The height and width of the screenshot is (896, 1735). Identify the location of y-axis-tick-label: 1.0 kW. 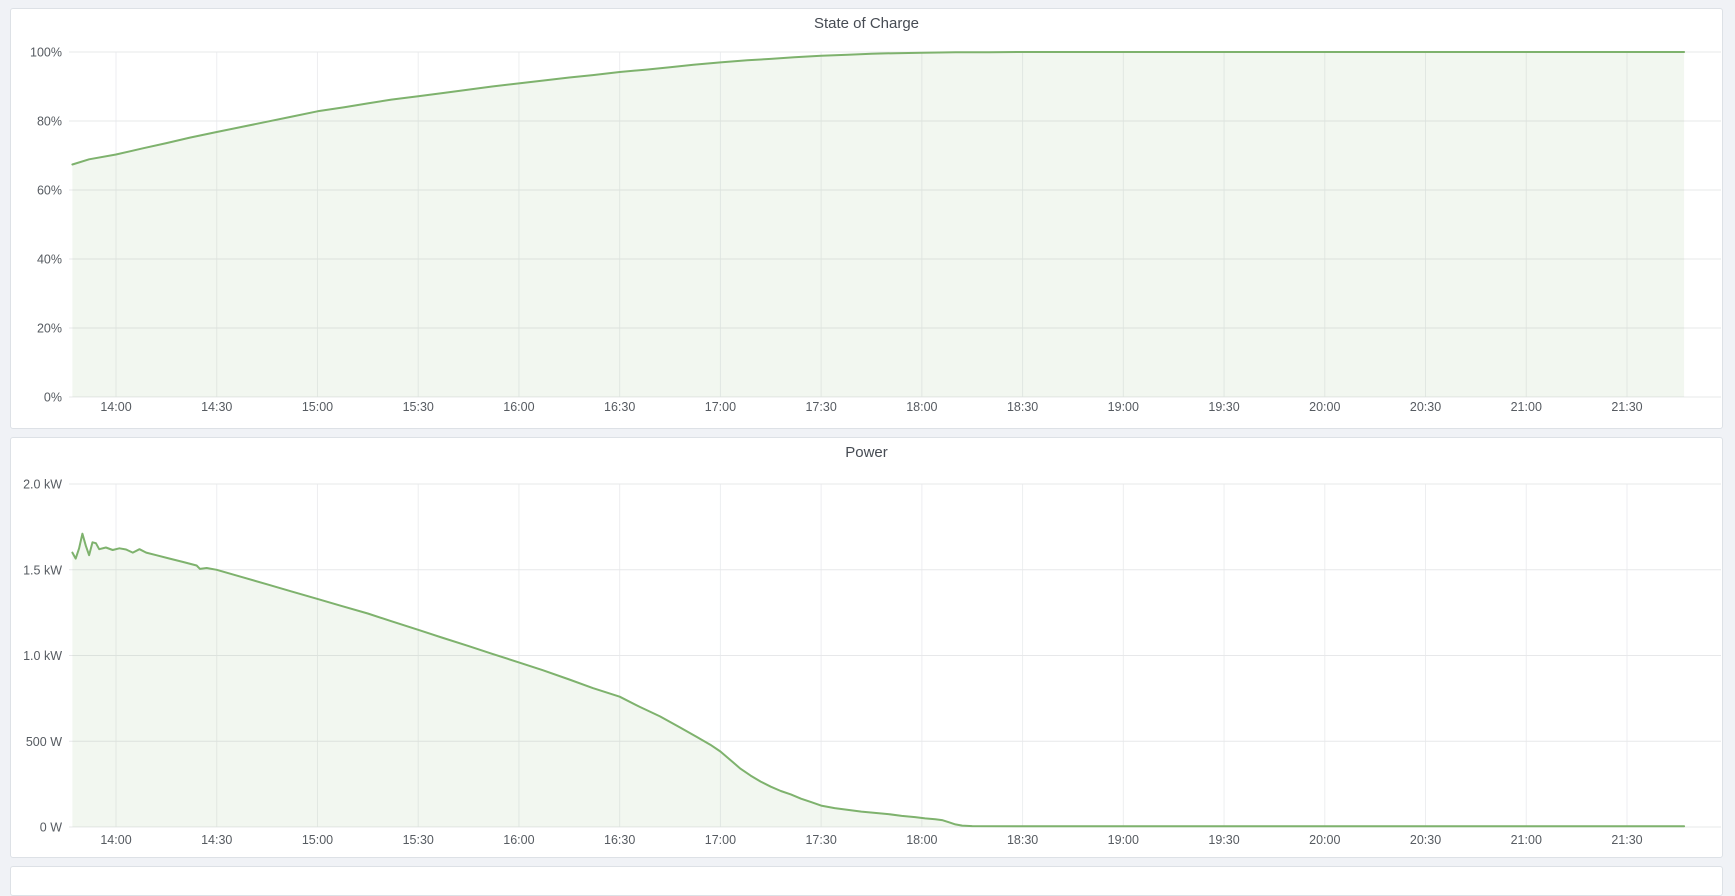
(42, 656).